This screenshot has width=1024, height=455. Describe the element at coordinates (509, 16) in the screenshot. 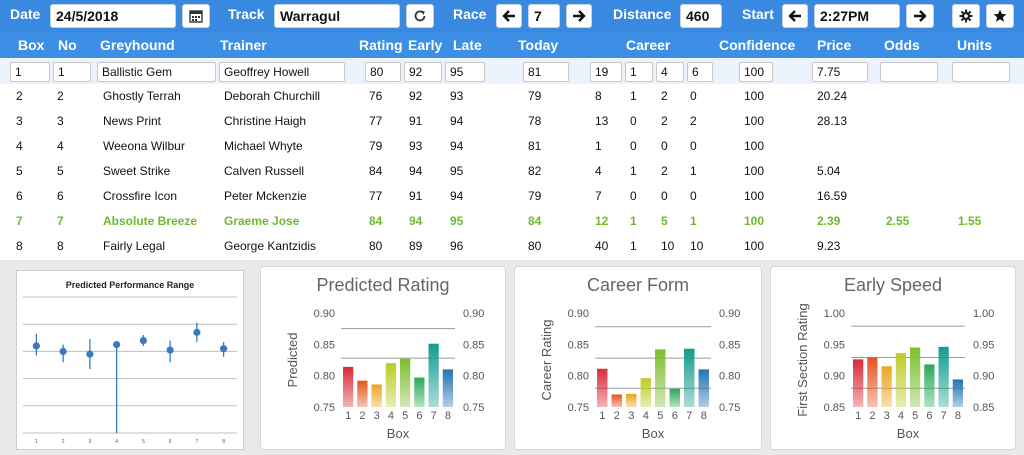

I see `race-prev-button` at that location.